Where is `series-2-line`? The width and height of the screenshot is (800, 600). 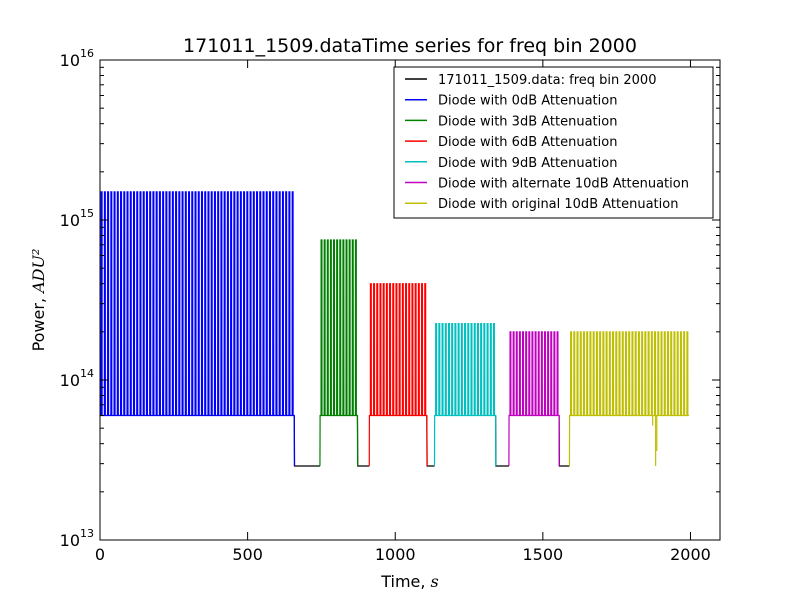
series-2-line is located at coordinates (339, 353).